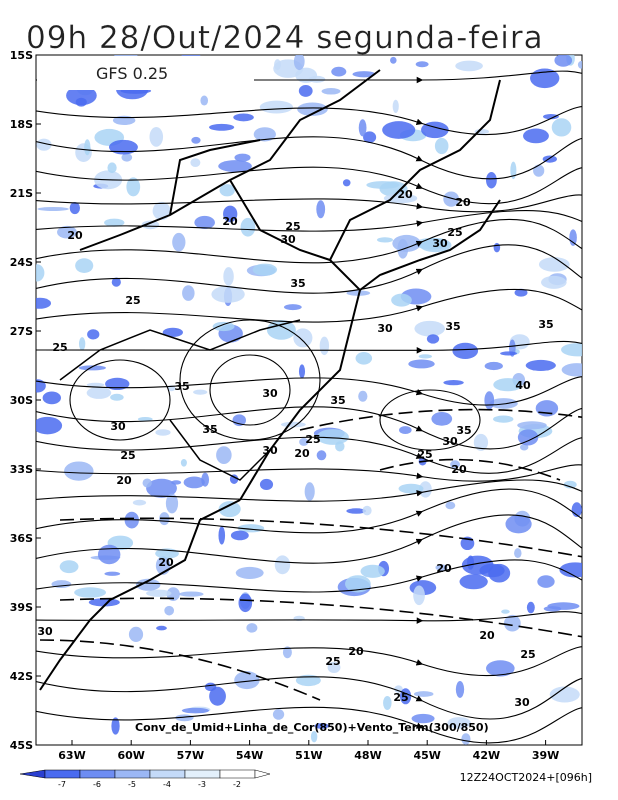  Describe the element at coordinates (545, 755) in the screenshot. I see `lon-label: 39W` at that location.